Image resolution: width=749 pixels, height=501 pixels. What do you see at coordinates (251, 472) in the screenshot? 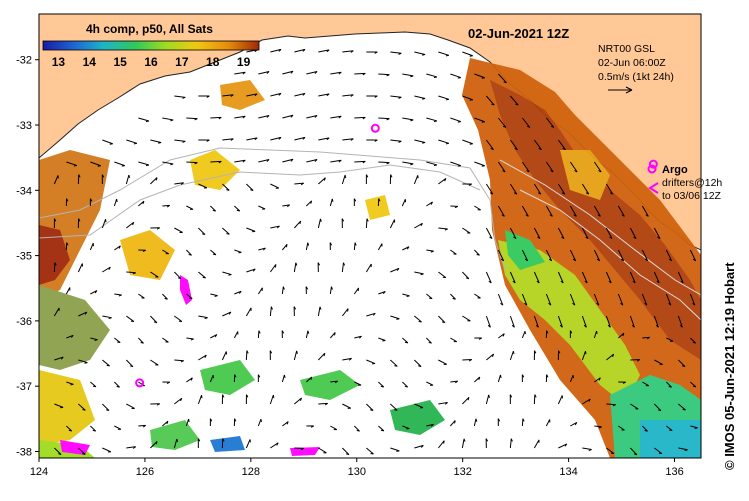
I see `x-tick-label: 128` at bounding box center [251, 472].